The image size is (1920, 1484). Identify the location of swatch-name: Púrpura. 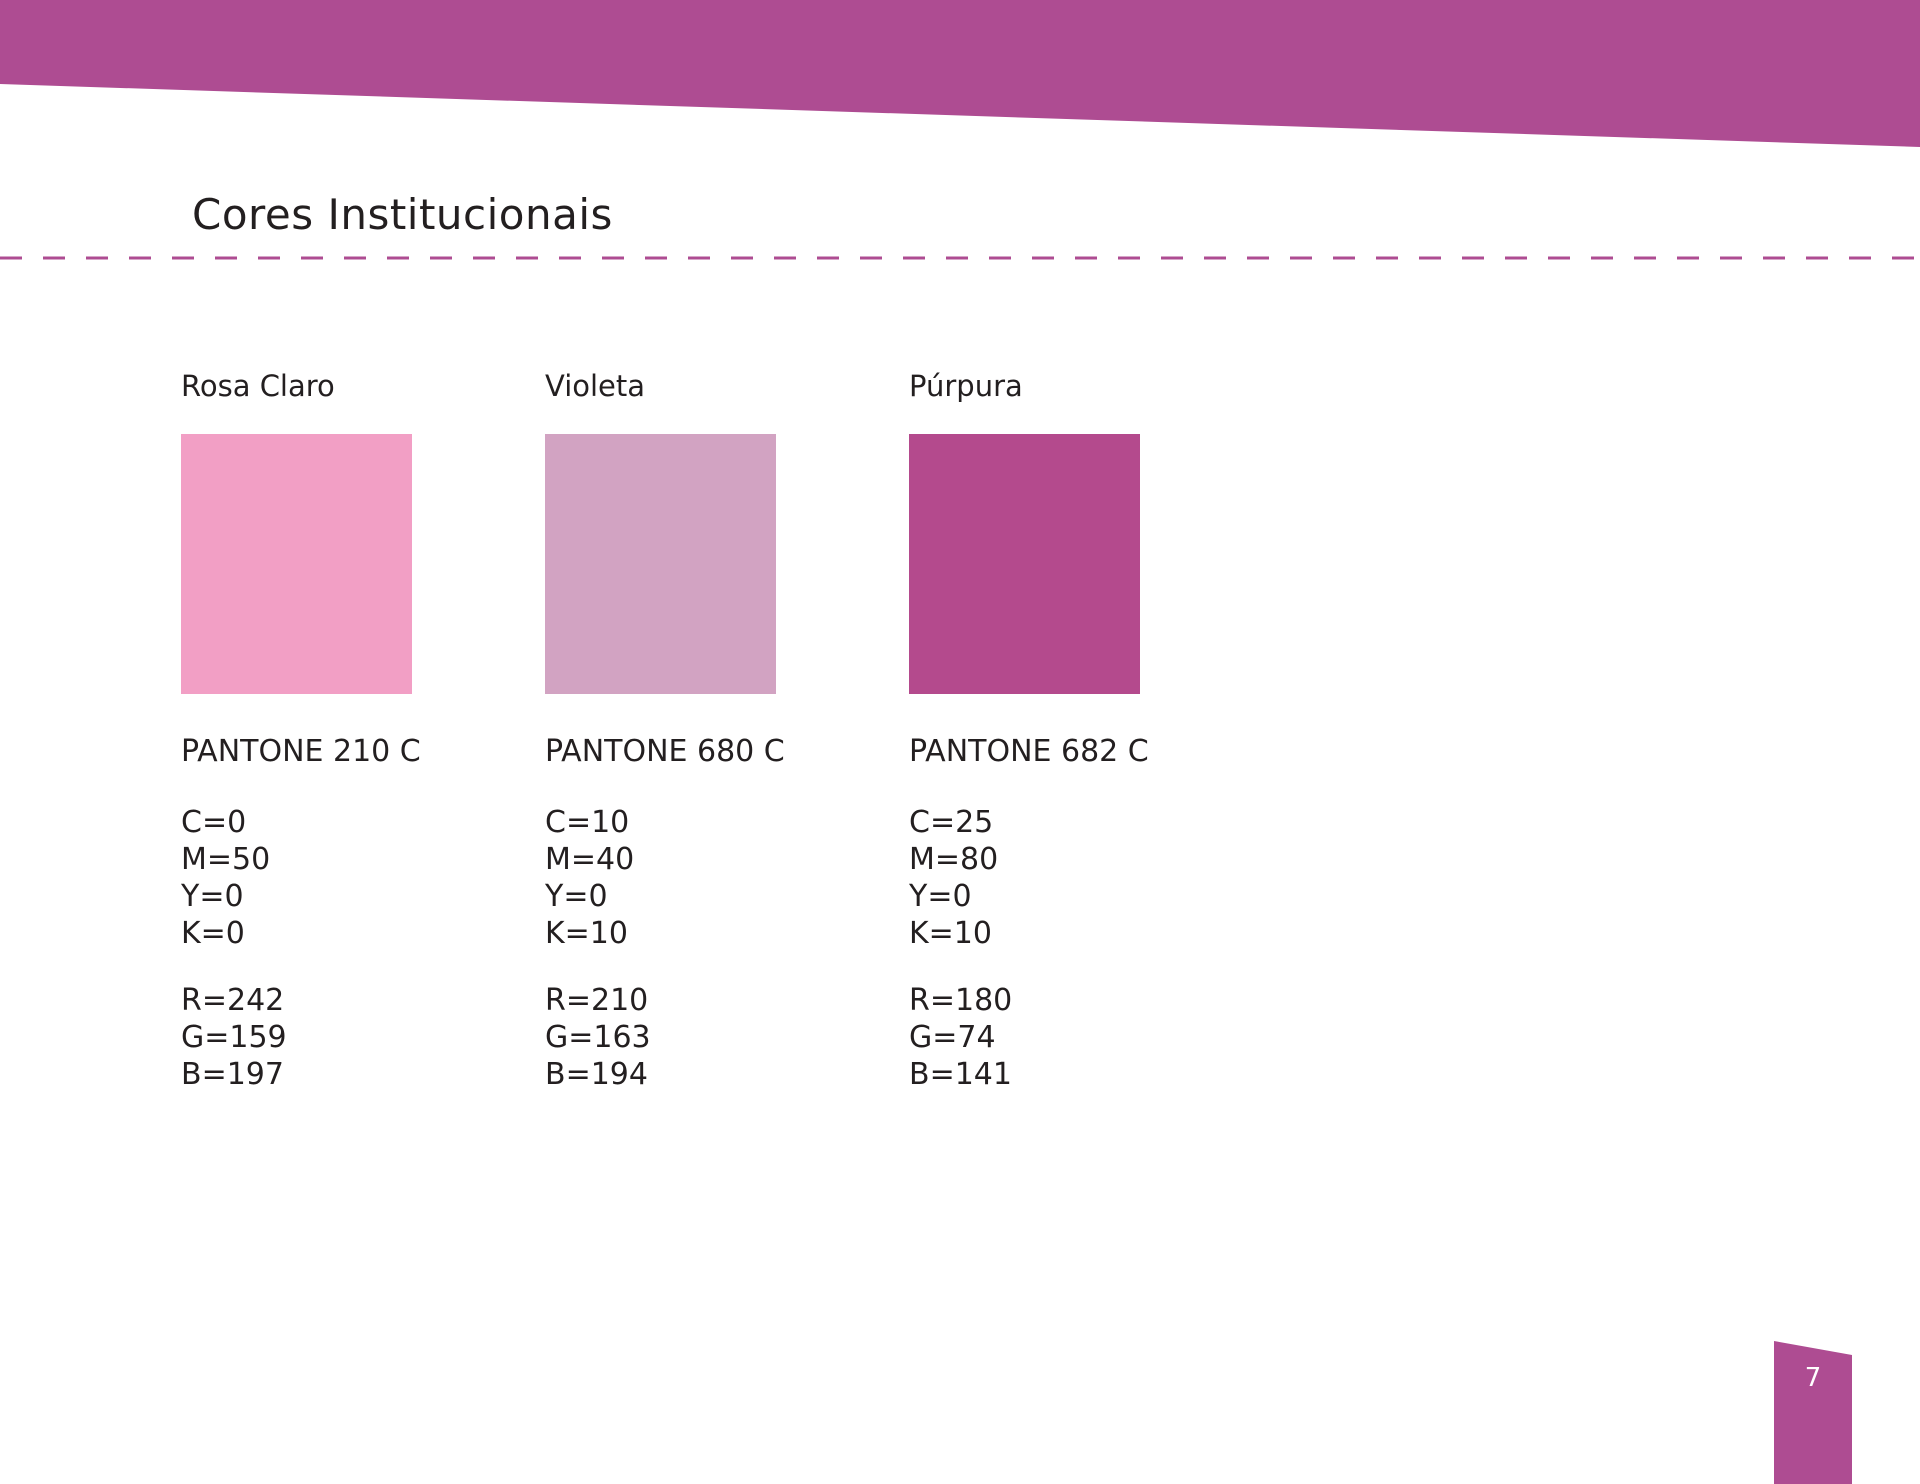
(966, 386).